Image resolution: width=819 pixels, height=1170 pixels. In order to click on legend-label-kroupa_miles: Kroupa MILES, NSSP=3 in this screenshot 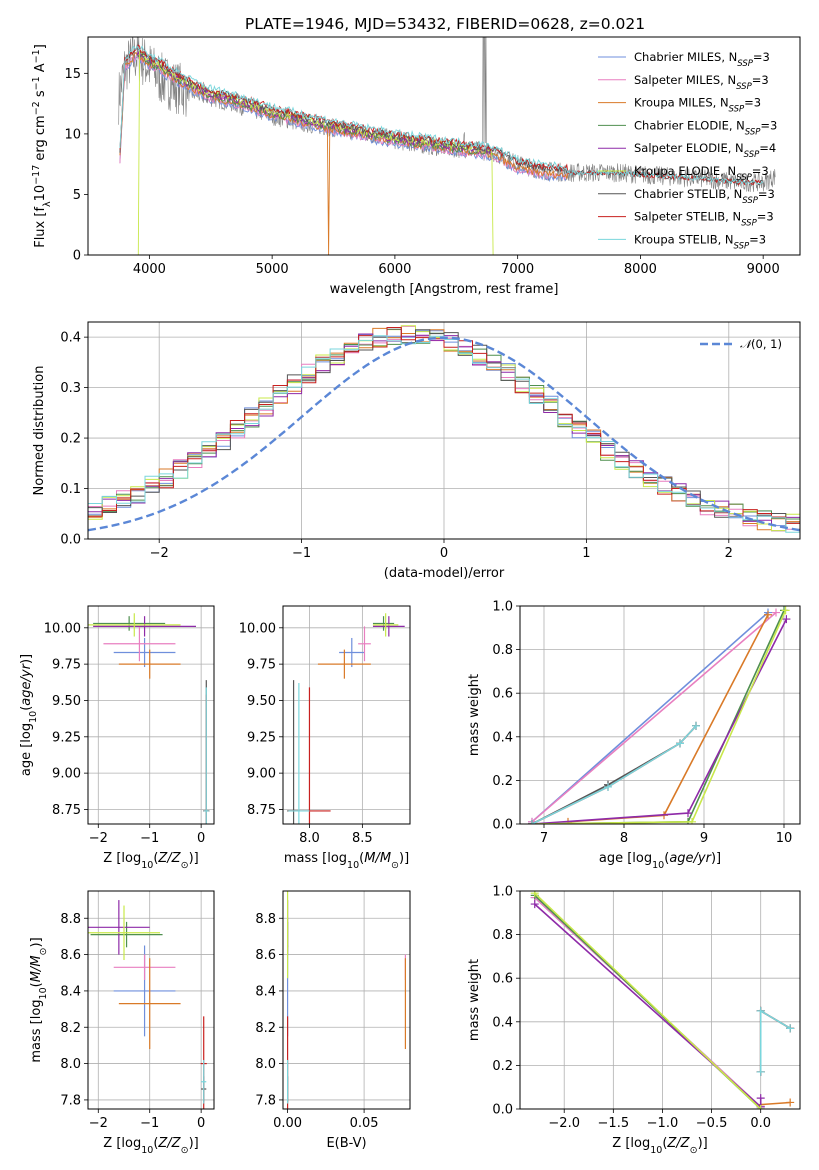, I will do `click(697, 105)`.